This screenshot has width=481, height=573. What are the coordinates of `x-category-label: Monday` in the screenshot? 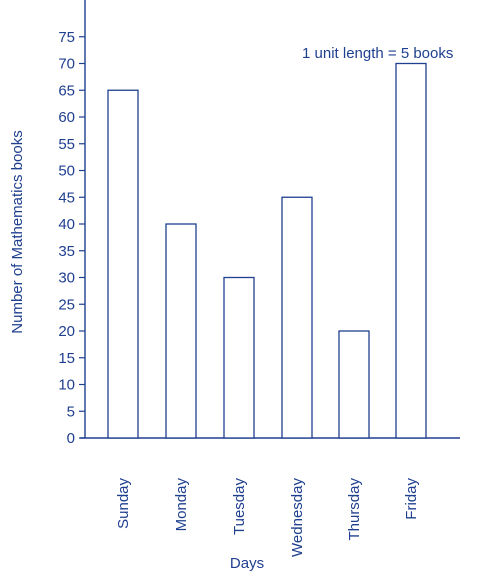 It's located at (181, 505).